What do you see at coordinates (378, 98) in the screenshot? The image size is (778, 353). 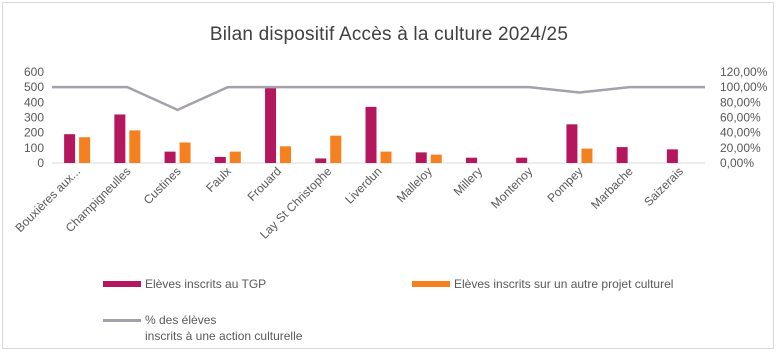 I see `line-pourcentage` at bounding box center [378, 98].